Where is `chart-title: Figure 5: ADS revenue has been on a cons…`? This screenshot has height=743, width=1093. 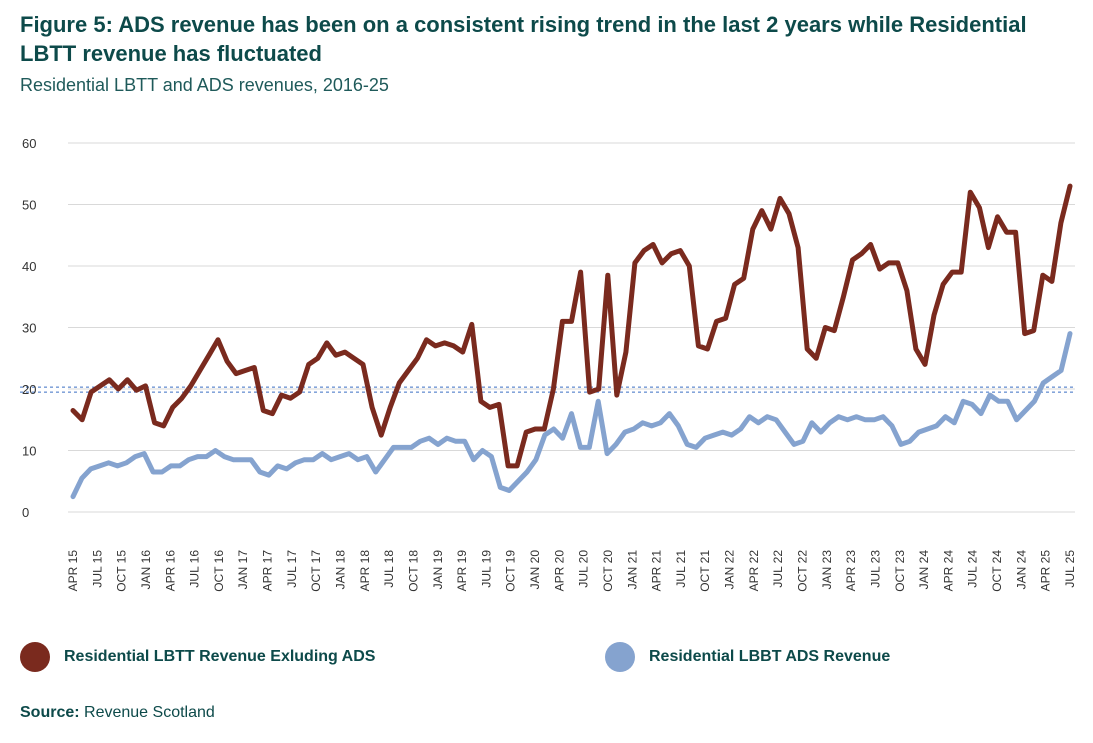
chart-title: Figure 5: ADS revenue has been on a cons… is located at coordinates (523, 39).